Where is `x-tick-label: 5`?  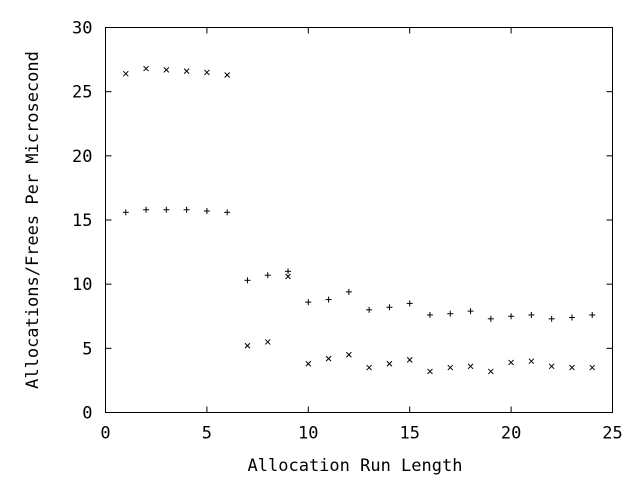 x-tick-label: 5 is located at coordinates (207, 434).